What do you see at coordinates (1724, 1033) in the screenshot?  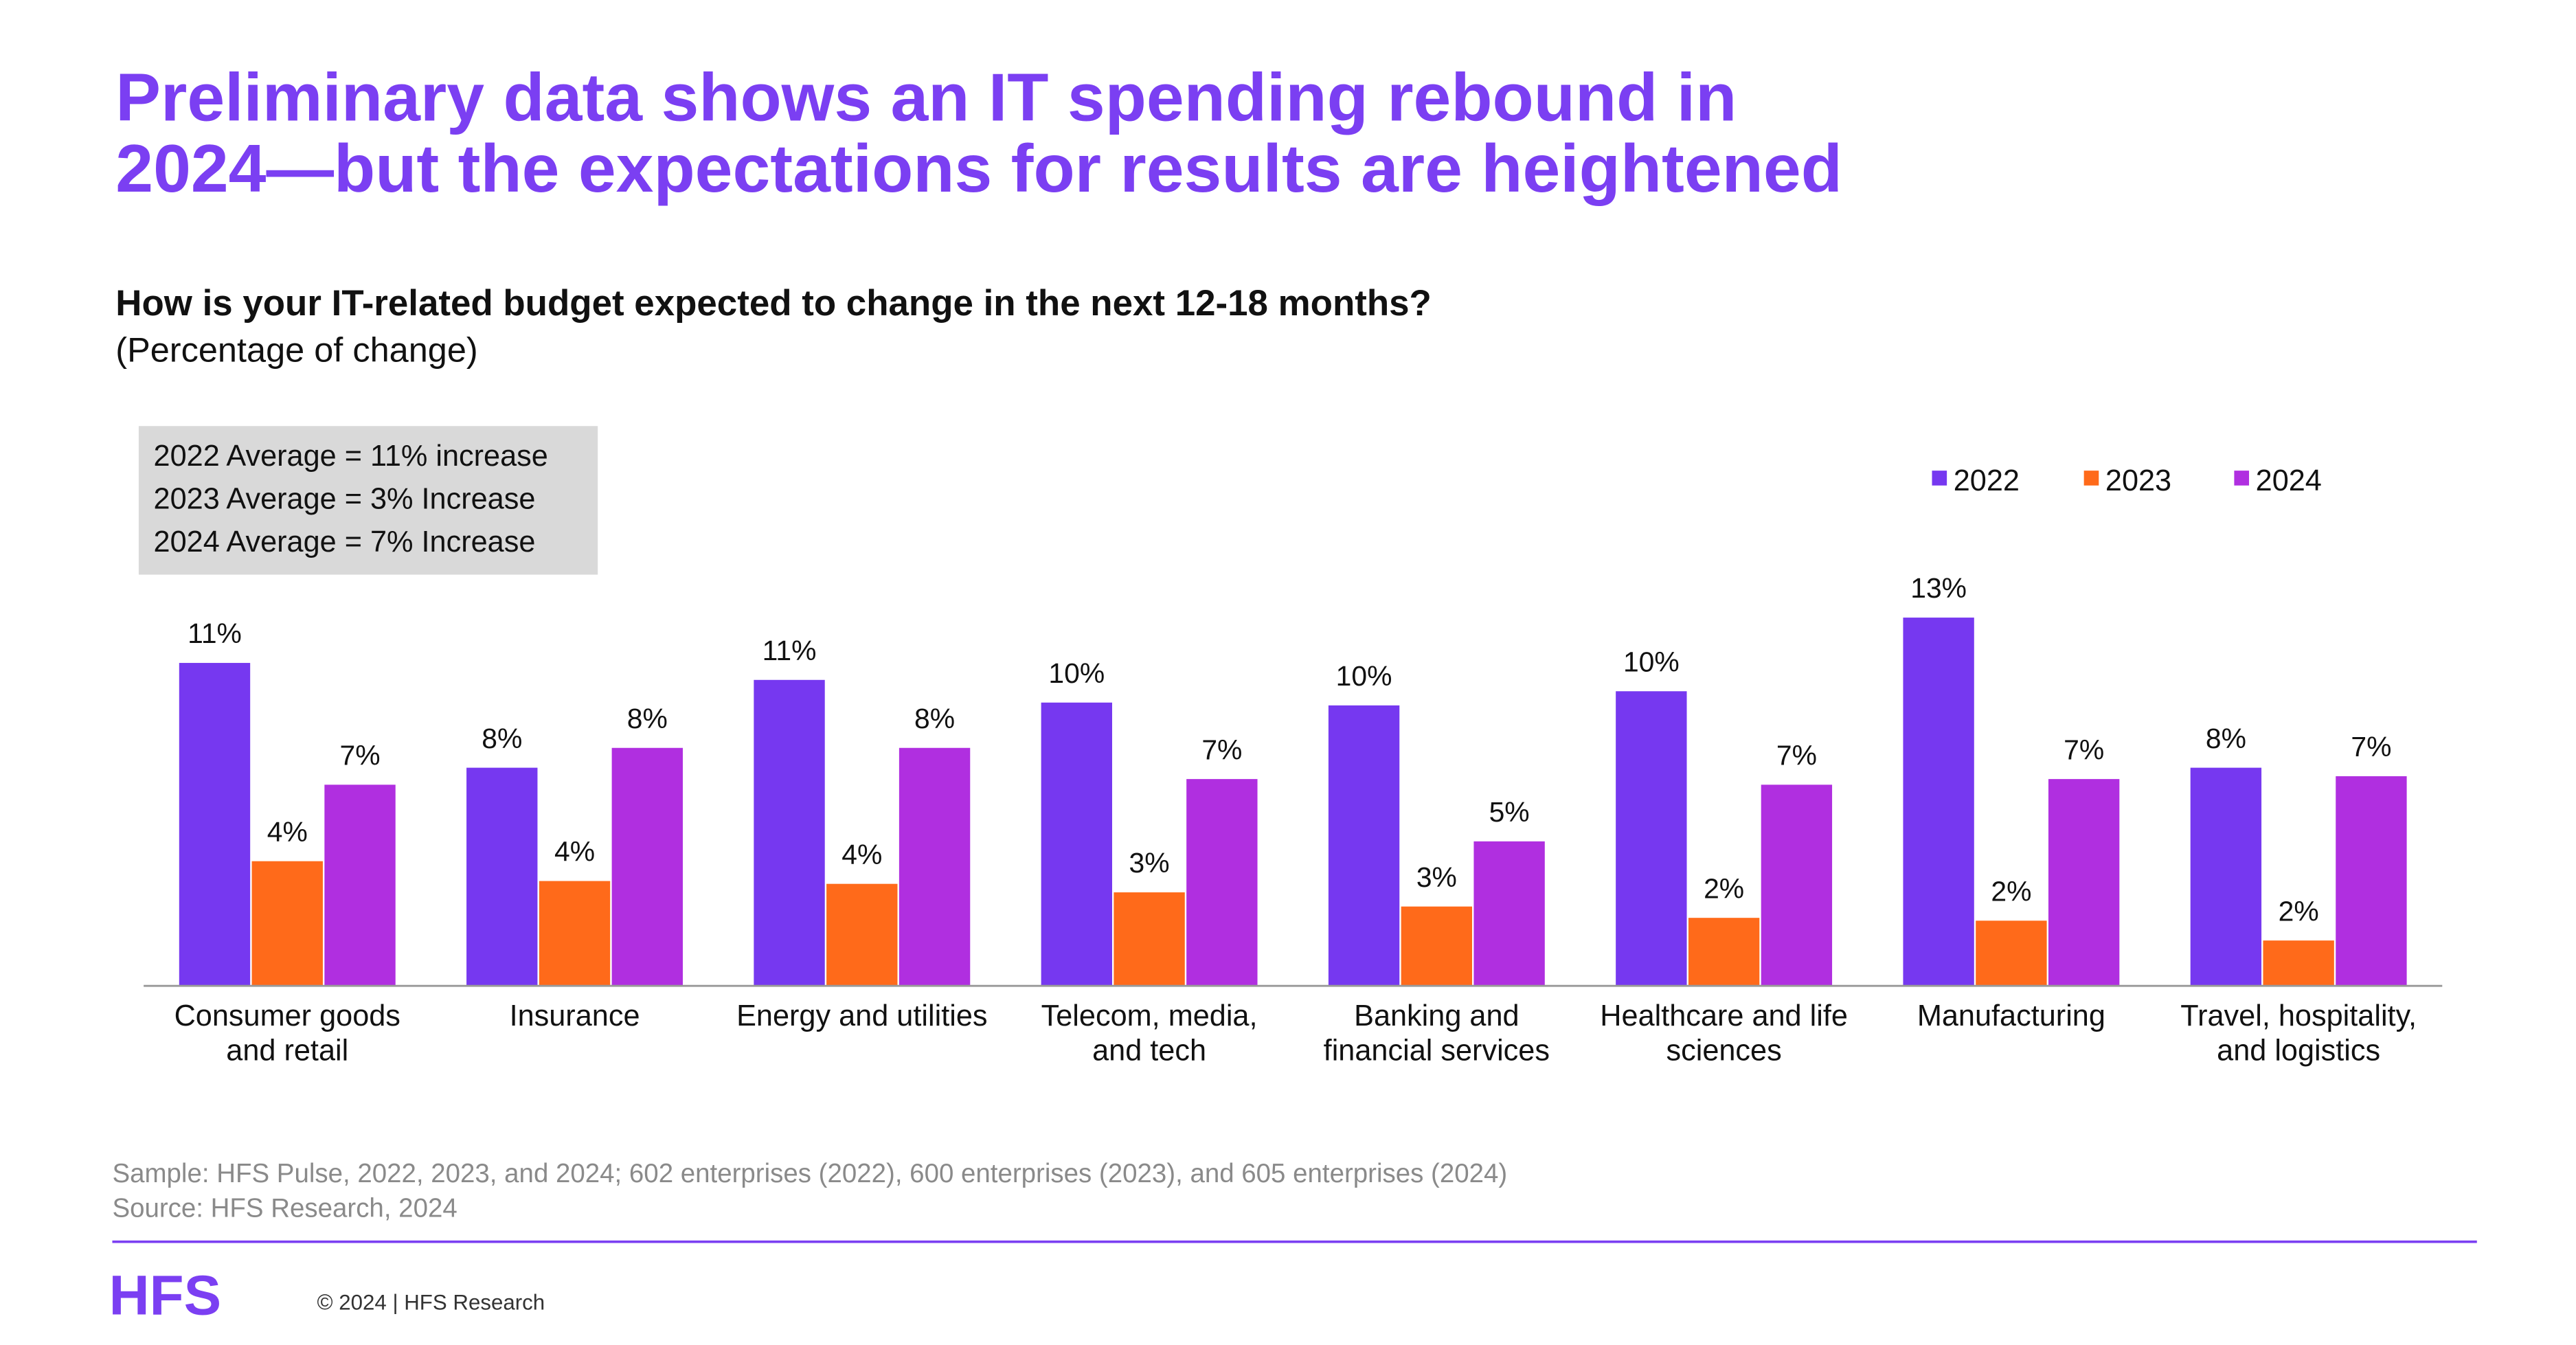 I see `x-tick-label: Healthcare and life sciences` at bounding box center [1724, 1033].